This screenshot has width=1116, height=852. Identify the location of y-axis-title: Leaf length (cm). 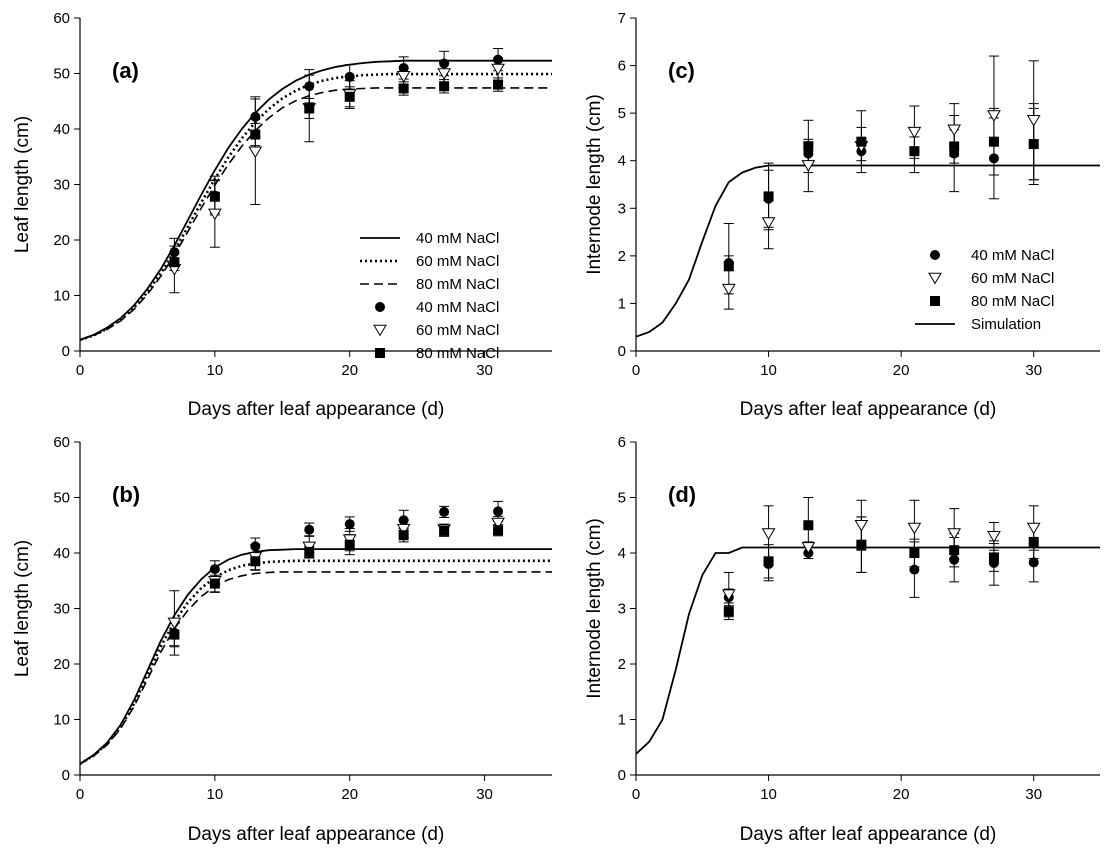
(22, 184).